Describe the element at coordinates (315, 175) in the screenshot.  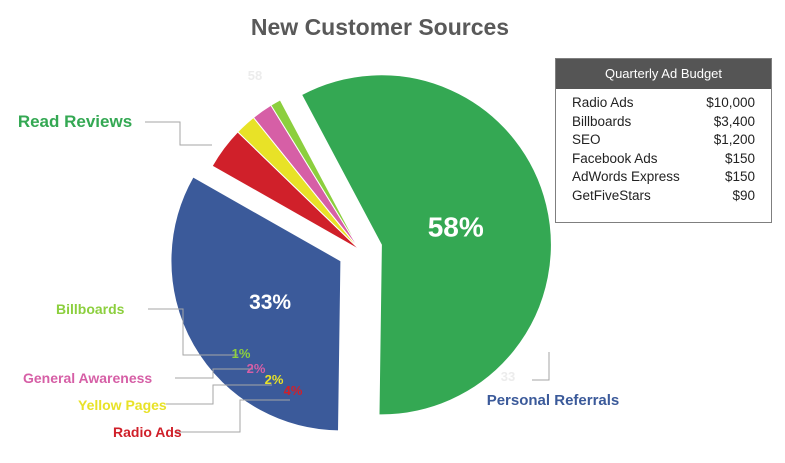
I see `pie-slice-billboards` at that location.